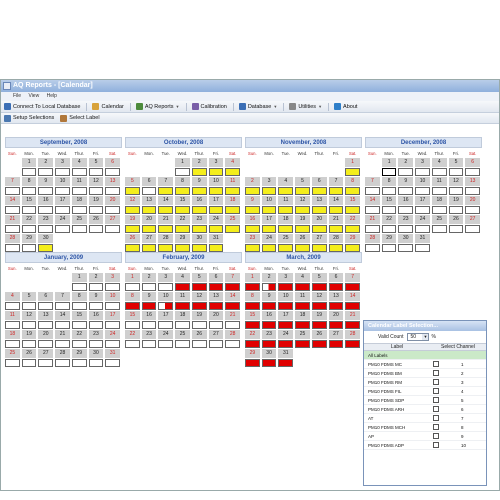  What do you see at coordinates (257, 106) in the screenshot?
I see `database-button: Database ▼` at bounding box center [257, 106].